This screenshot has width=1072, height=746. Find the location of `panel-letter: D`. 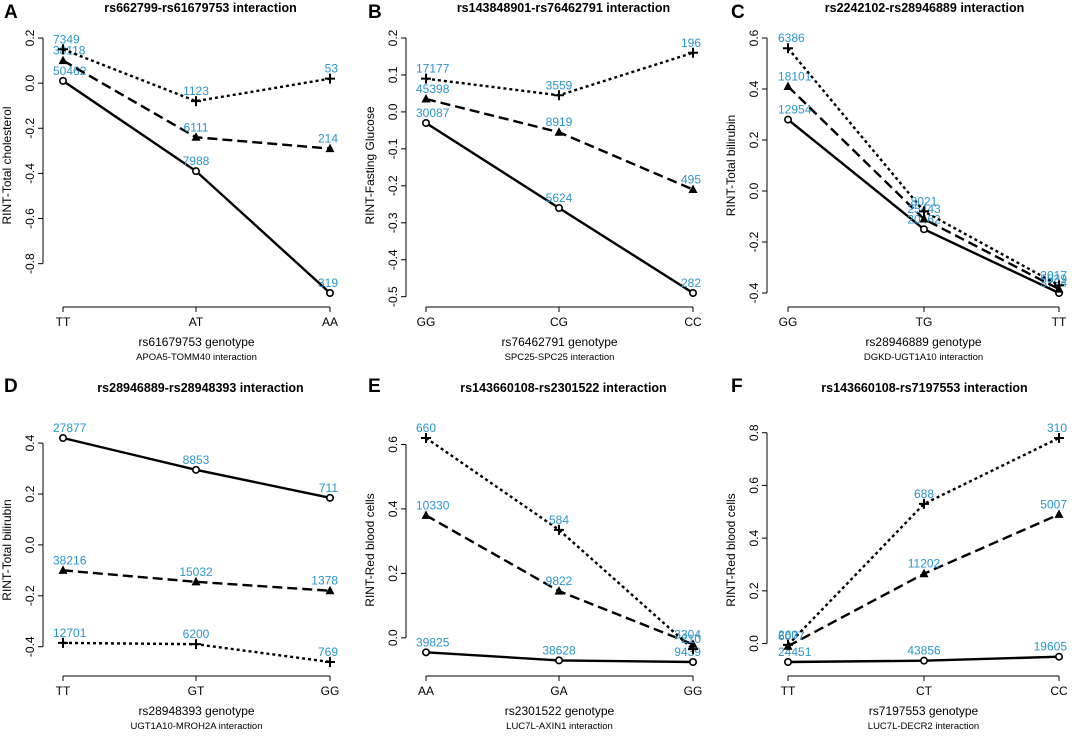

panel-letter: D is located at coordinates (11, 386).